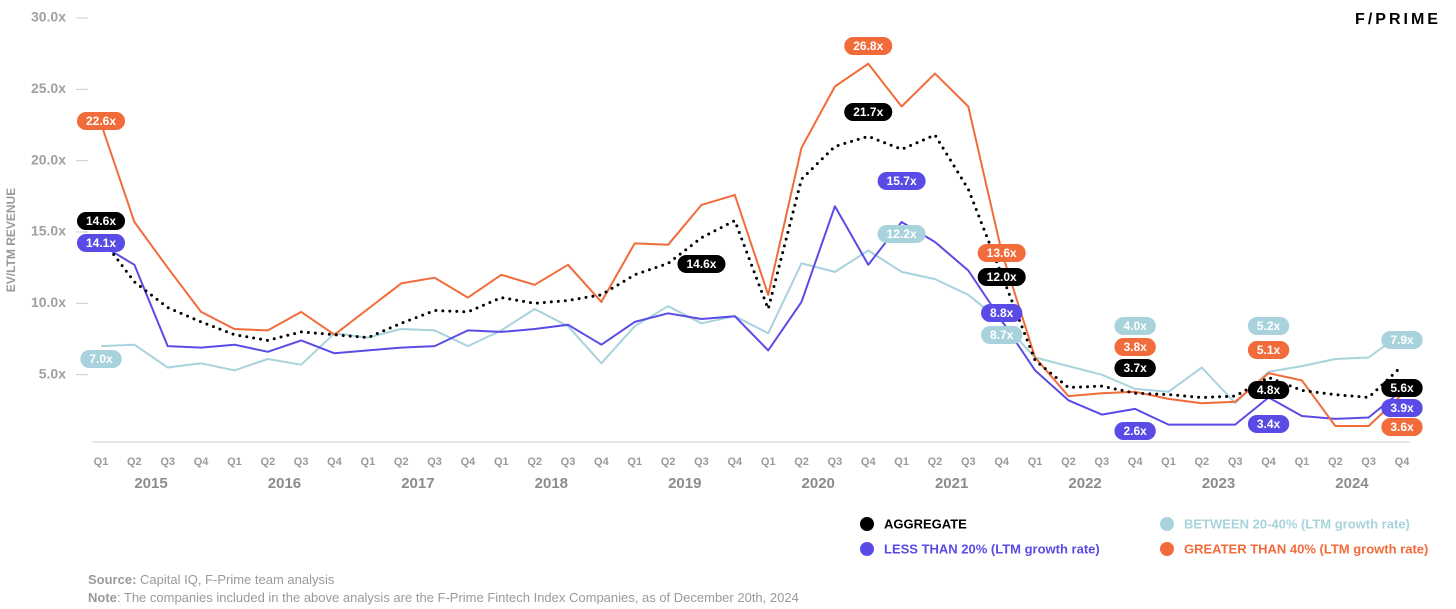 The width and height of the screenshot is (1456, 609). I want to click on y-tick-label: 10.0x, so click(48, 302).